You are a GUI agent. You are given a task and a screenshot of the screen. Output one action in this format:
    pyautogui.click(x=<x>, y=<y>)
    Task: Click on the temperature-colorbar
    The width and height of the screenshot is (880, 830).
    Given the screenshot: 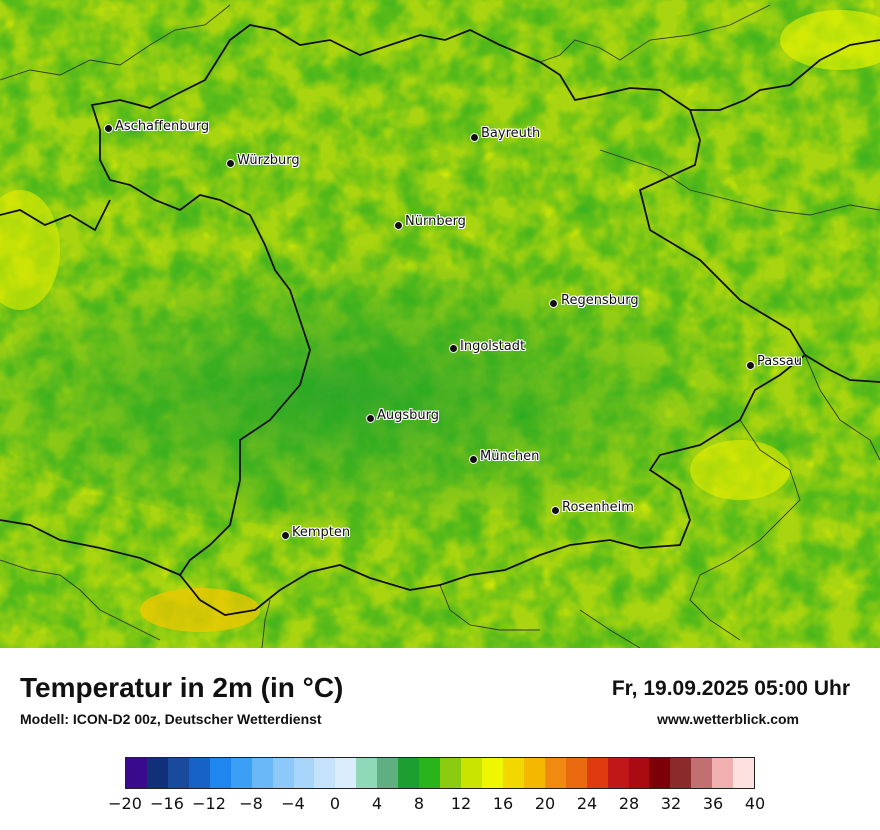 What is the action you would take?
    pyautogui.click(x=440, y=773)
    